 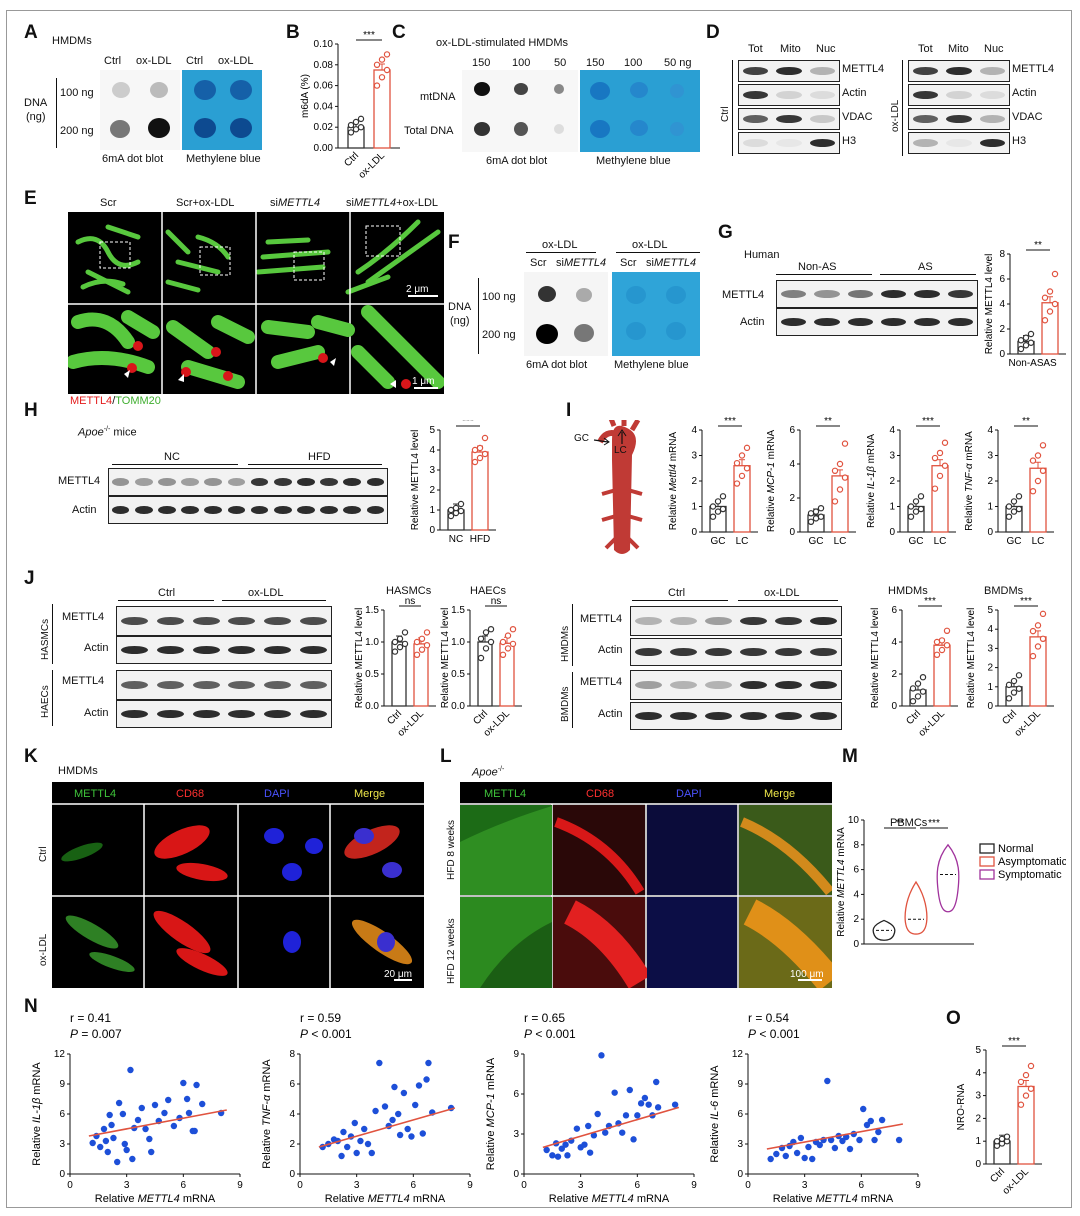 What do you see at coordinates (610, 714) in the screenshot?
I see `panel-j-b2-d: Actin` at bounding box center [610, 714].